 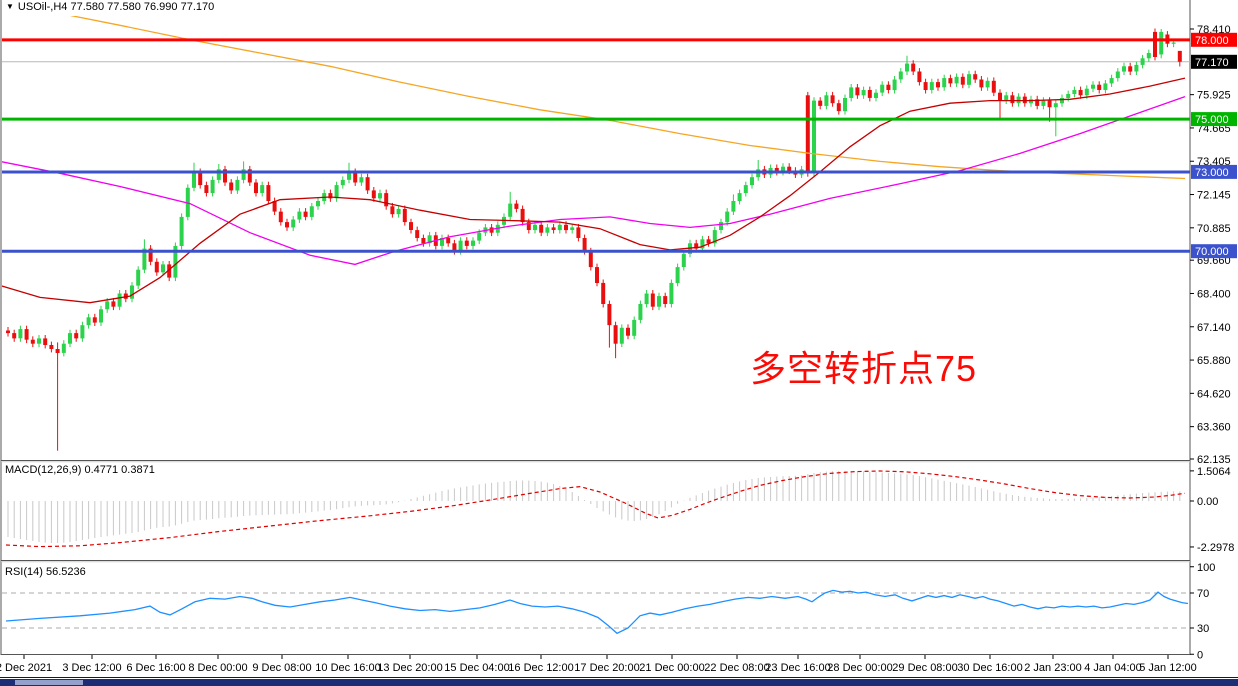 What do you see at coordinates (736, 668) in the screenshot?
I see `svg-text: 22 Dec 08:00` at bounding box center [736, 668].